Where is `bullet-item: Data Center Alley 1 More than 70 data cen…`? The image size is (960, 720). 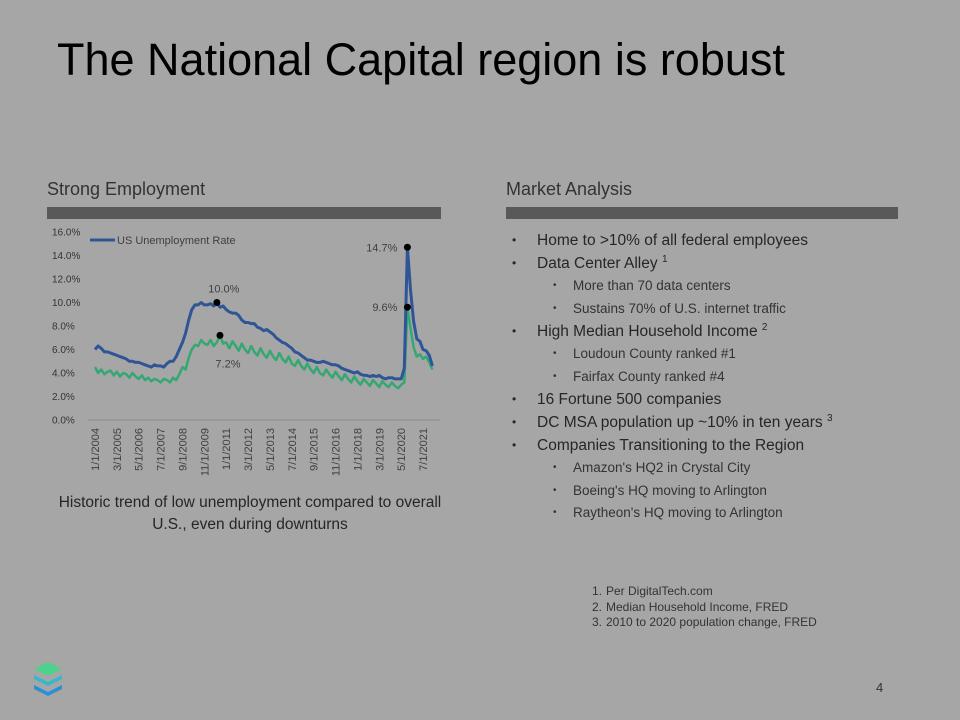
bullet-item: Data Center Alley 1 More than 70 data cen… is located at coordinates (718, 286).